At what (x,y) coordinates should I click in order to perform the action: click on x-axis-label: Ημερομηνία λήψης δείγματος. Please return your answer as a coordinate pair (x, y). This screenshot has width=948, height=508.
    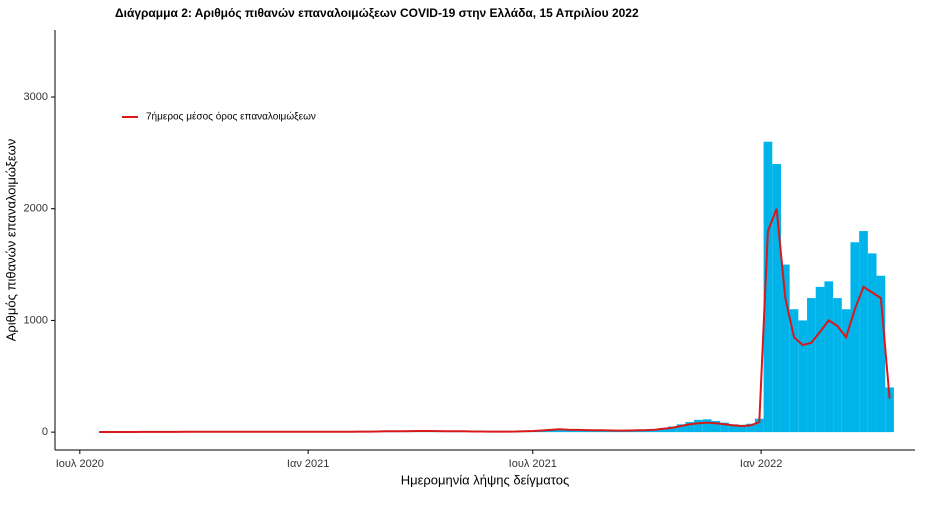
    Looking at the image, I should click on (485, 479).